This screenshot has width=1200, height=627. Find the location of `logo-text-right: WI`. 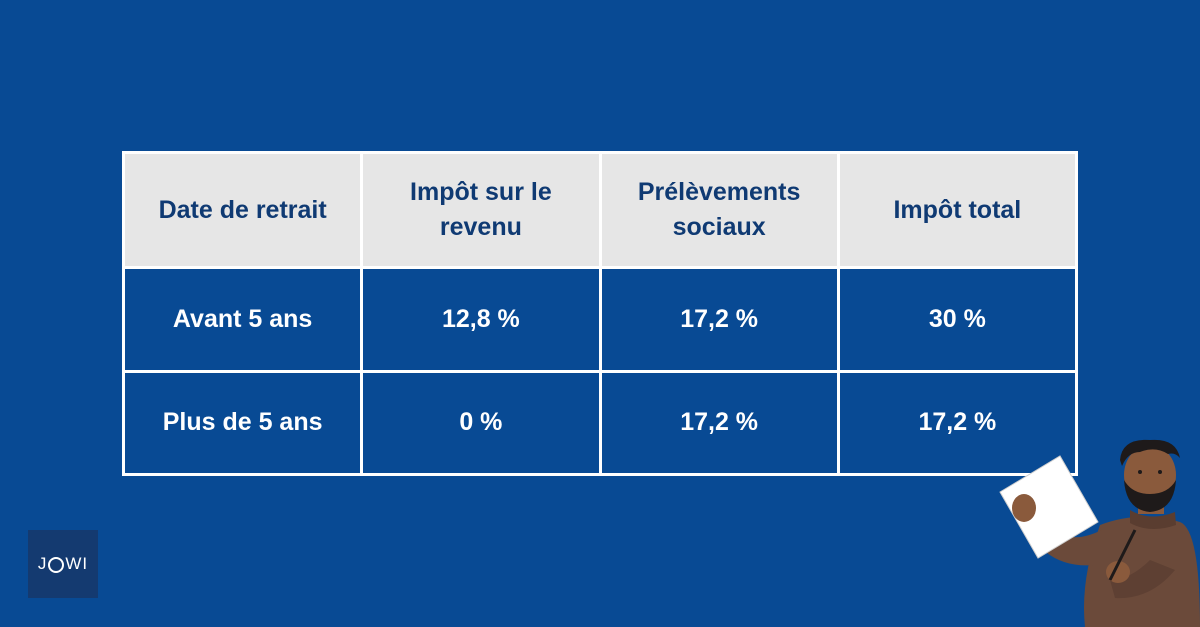

logo-text-right: WI is located at coordinates (77, 563).